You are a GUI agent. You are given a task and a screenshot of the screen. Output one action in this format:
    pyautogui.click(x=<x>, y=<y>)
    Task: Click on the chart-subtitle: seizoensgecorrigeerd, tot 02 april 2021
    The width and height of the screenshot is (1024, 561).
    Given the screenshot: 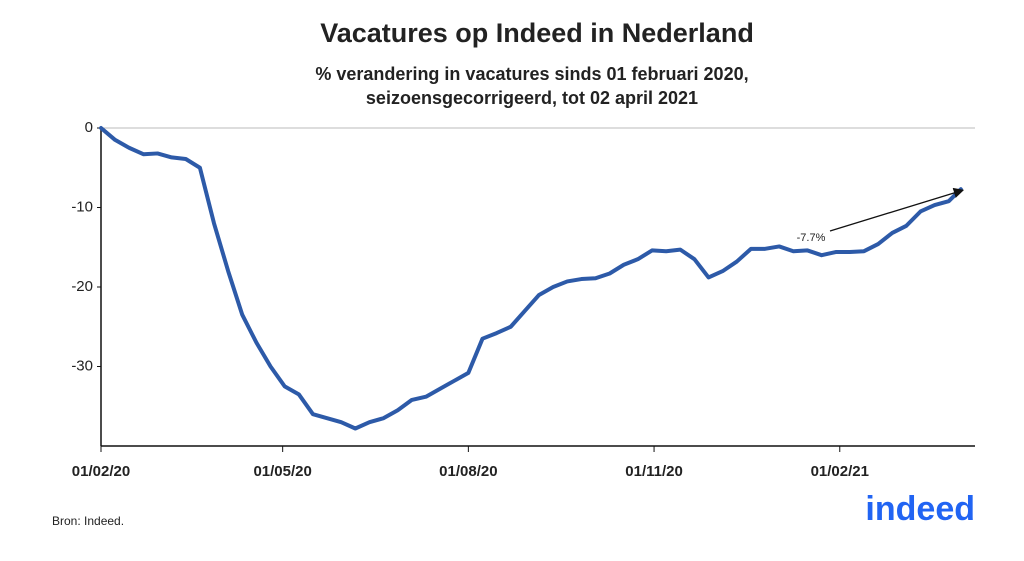 What is the action you would take?
    pyautogui.click(x=532, y=98)
    